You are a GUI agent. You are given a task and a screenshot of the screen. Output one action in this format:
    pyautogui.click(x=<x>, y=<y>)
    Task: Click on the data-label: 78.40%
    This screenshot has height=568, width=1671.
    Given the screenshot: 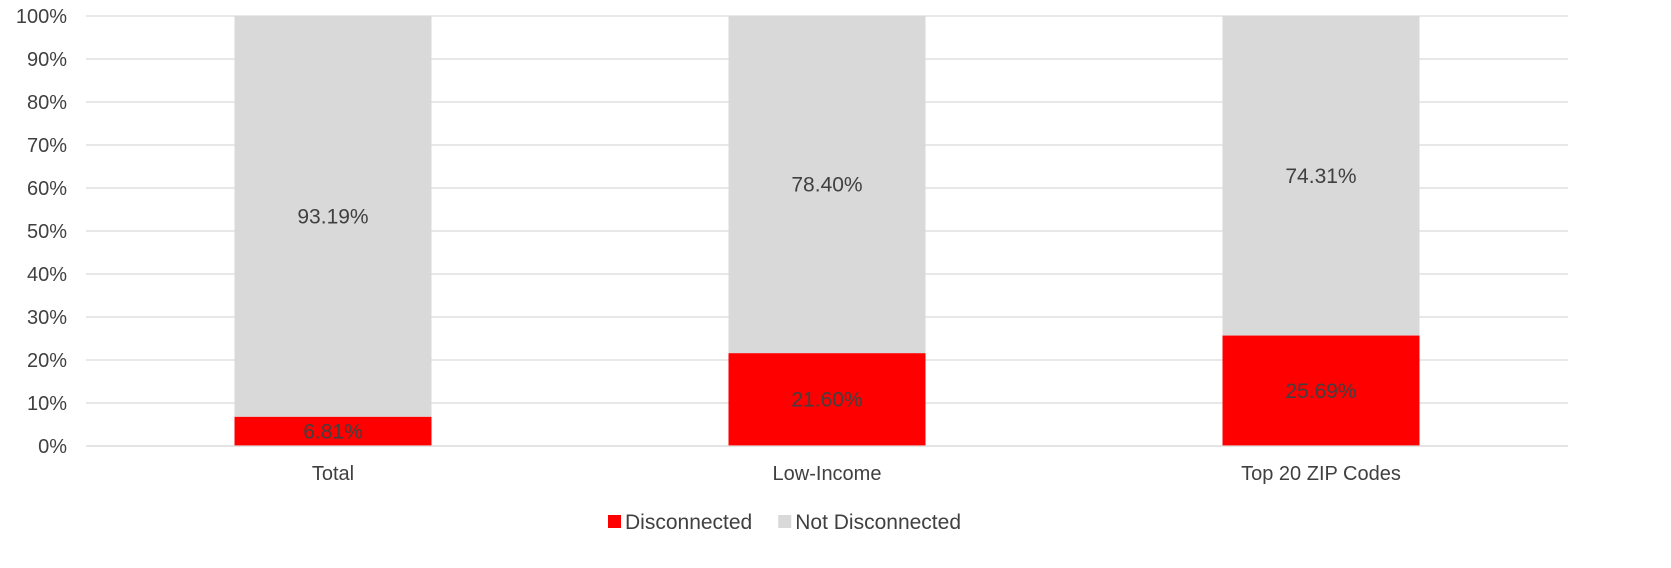 What is the action you would take?
    pyautogui.click(x=826, y=185)
    